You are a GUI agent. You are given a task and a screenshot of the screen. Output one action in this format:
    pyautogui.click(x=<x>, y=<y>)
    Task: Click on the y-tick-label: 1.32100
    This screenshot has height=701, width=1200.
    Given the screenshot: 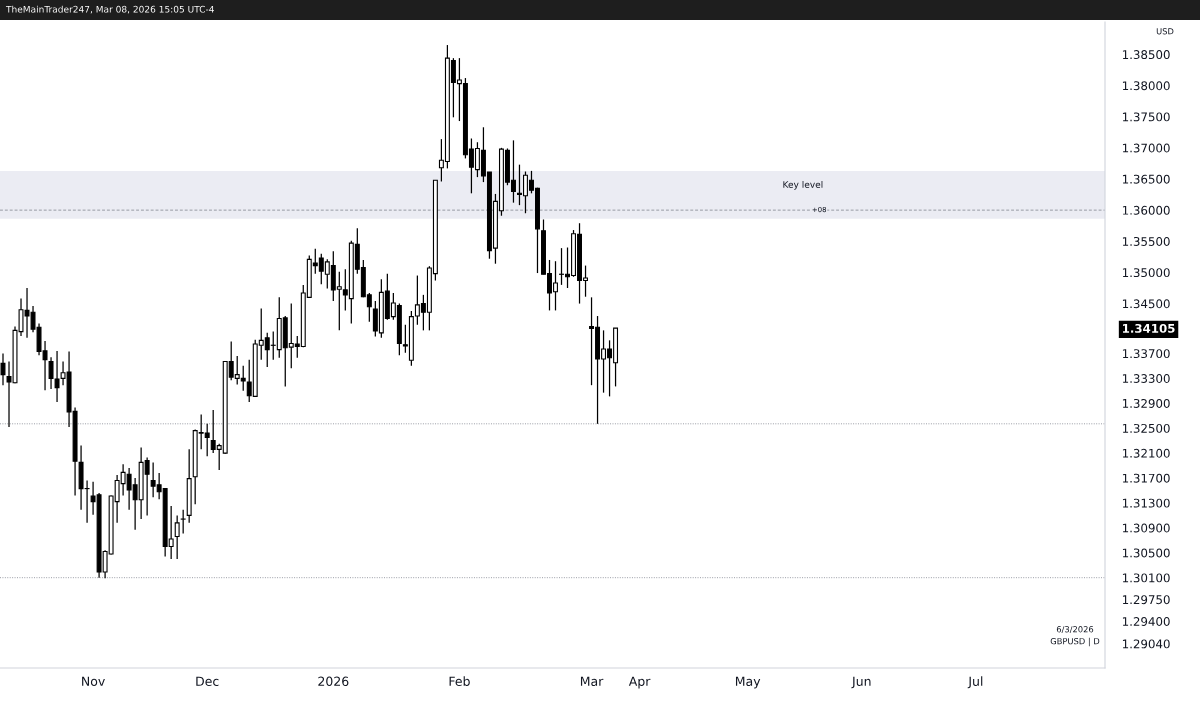 What is the action you would take?
    pyautogui.click(x=1146, y=453)
    